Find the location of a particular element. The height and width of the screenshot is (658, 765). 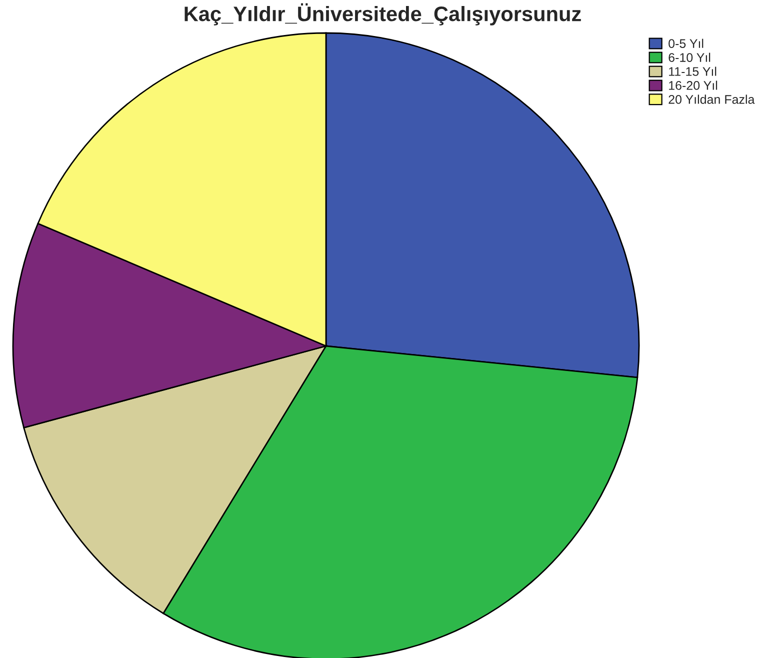

legend-label: 6-10 Yıl is located at coordinates (689, 57).